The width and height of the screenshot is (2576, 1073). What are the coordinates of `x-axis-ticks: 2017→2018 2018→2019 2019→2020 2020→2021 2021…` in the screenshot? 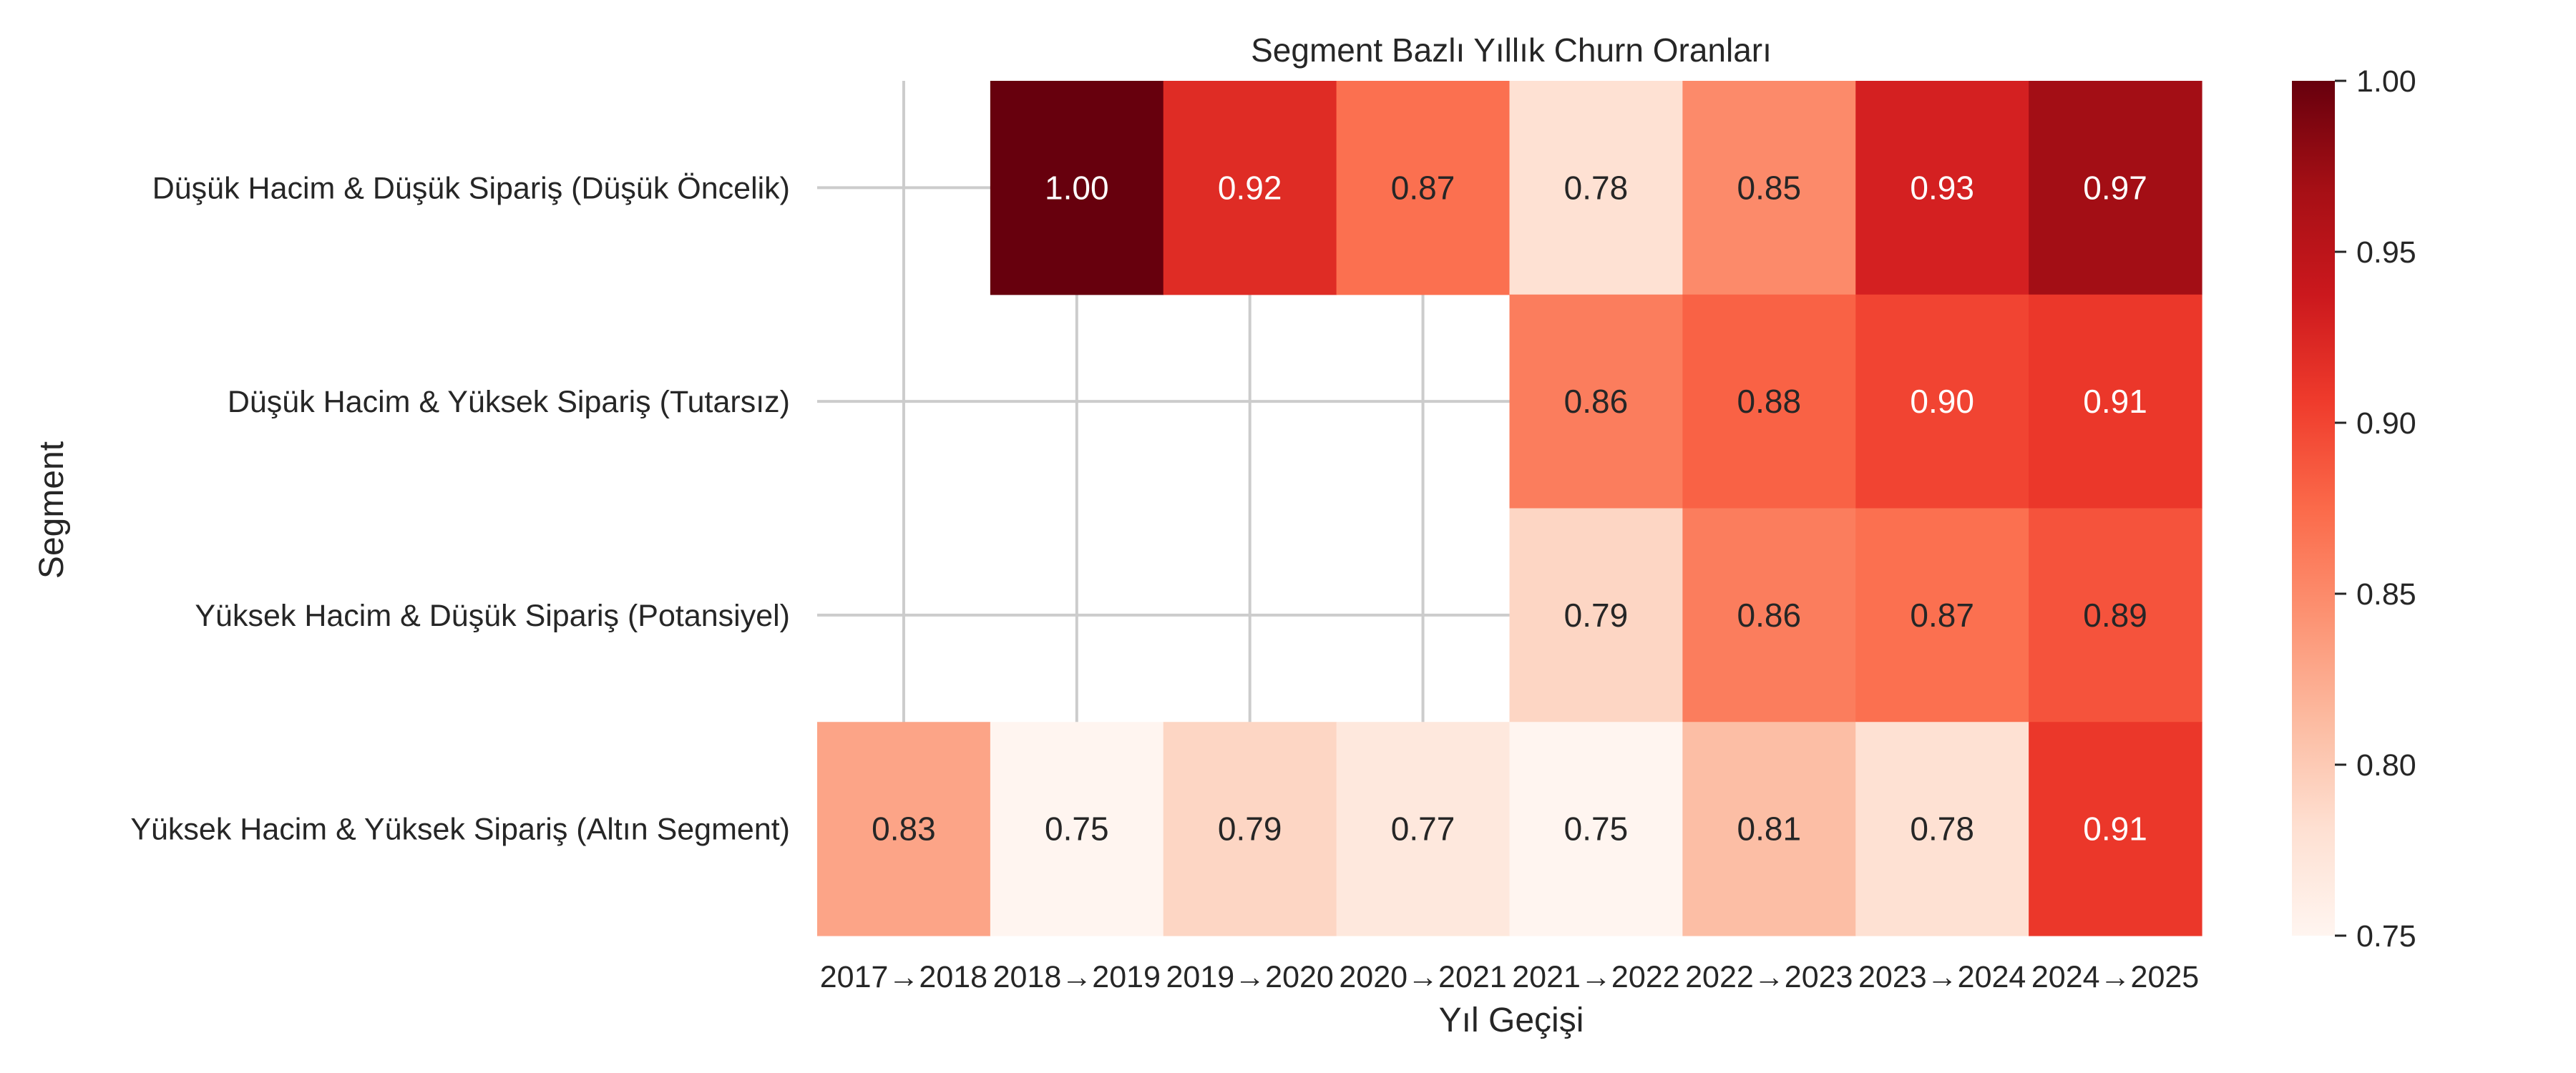 It's located at (1509, 977).